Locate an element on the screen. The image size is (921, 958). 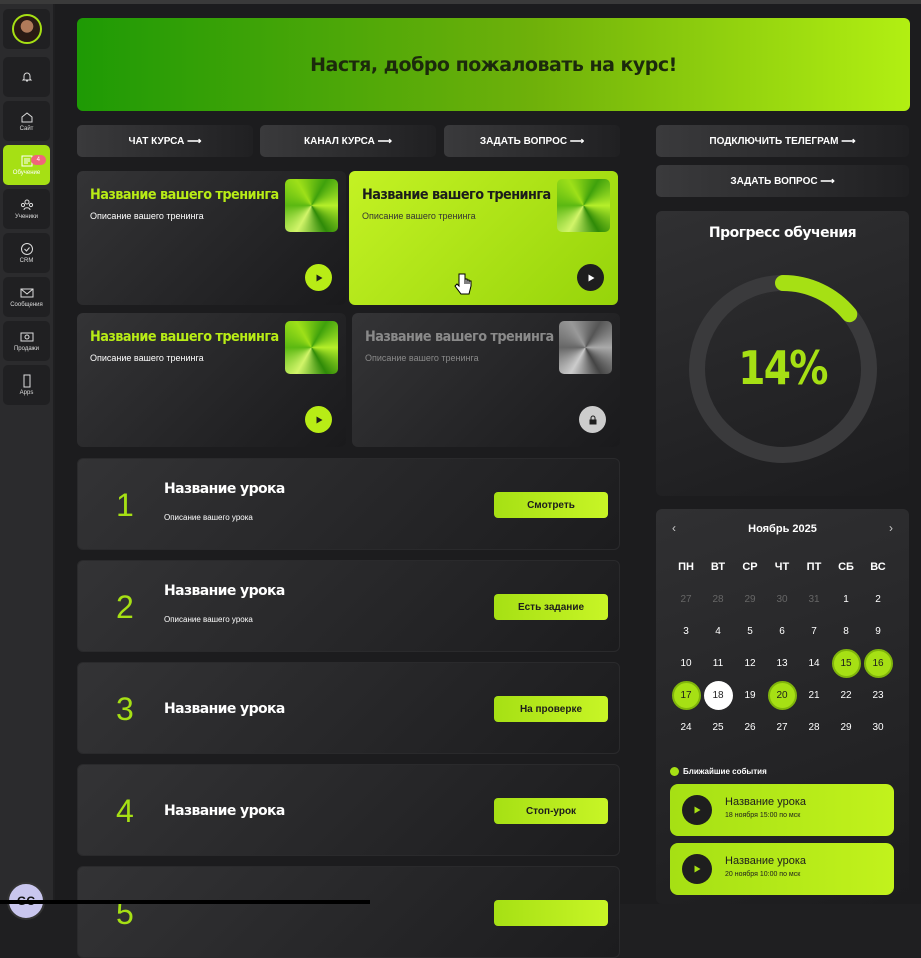
calendar-day: 21 is located at coordinates (814, 695).